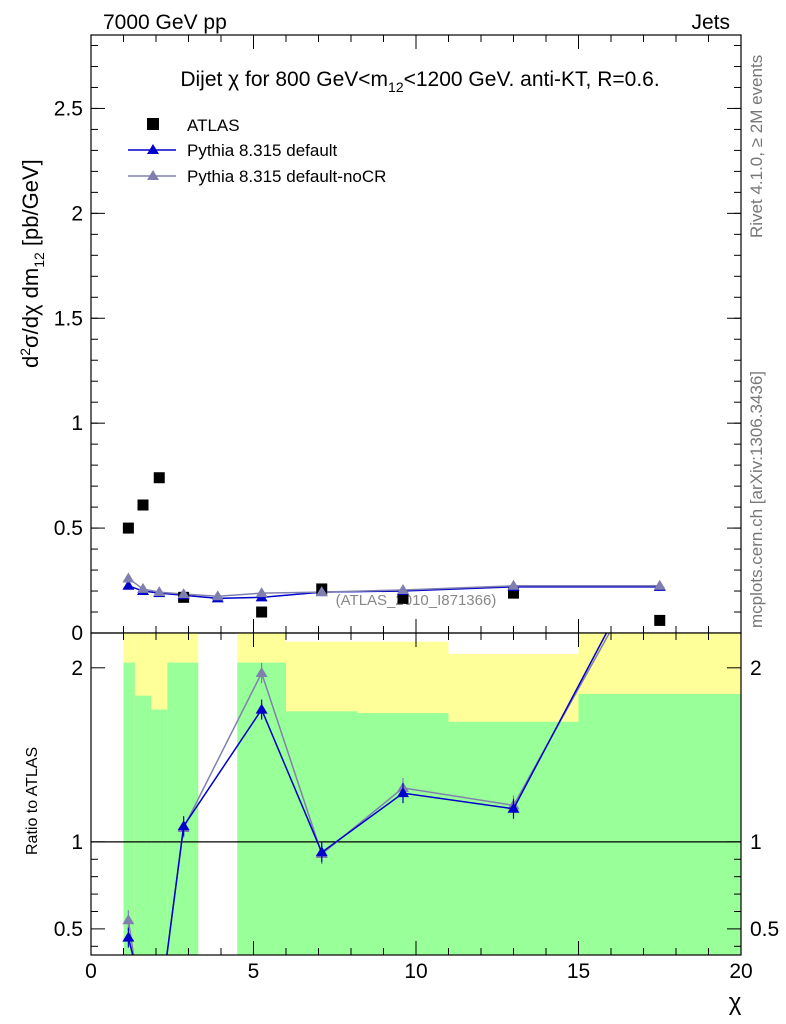  What do you see at coordinates (764, 929) in the screenshot?
I see `ratio-y-tick-label-right: 0.5` at bounding box center [764, 929].